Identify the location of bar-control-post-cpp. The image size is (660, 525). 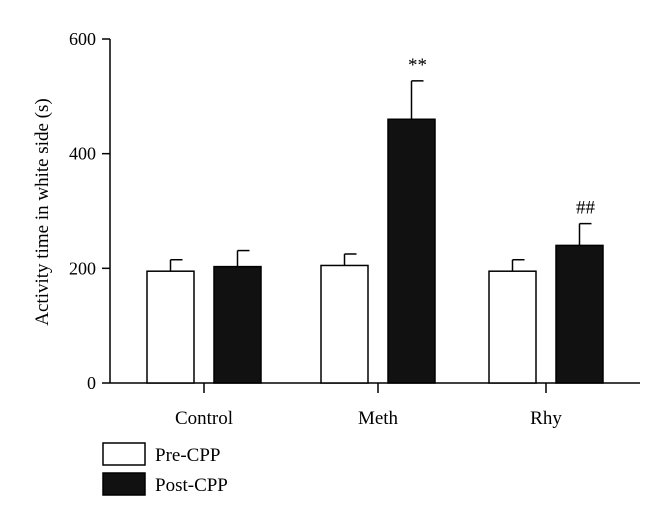
(237, 324).